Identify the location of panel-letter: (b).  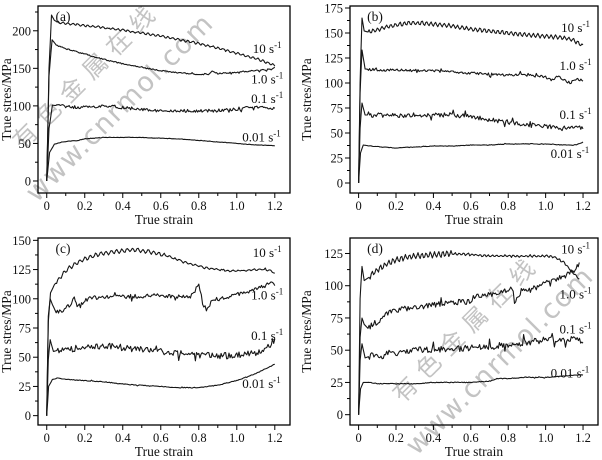
(375, 16).